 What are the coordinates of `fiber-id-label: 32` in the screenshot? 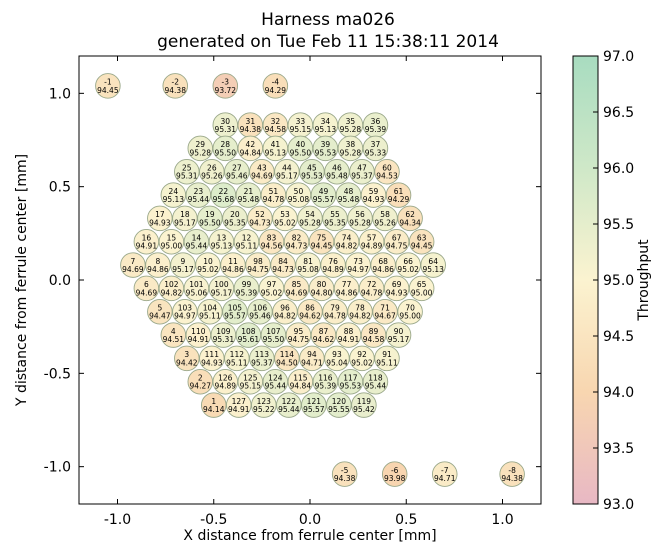 It's located at (276, 121).